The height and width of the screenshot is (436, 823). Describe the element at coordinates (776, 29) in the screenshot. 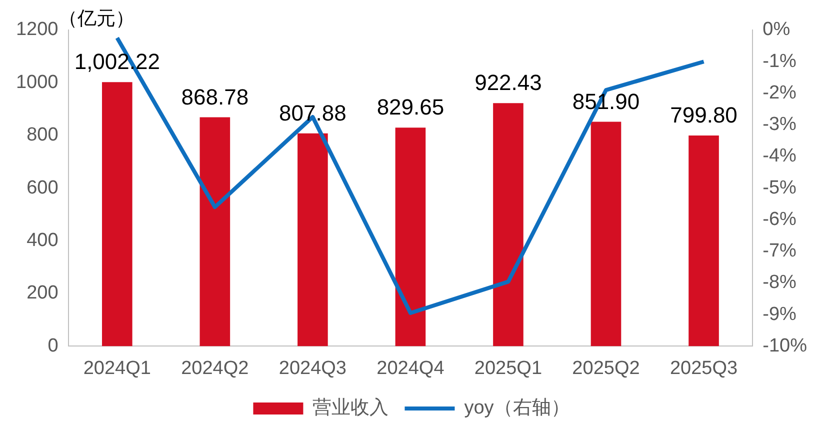

I see `y2-tick-label: 0%` at that location.